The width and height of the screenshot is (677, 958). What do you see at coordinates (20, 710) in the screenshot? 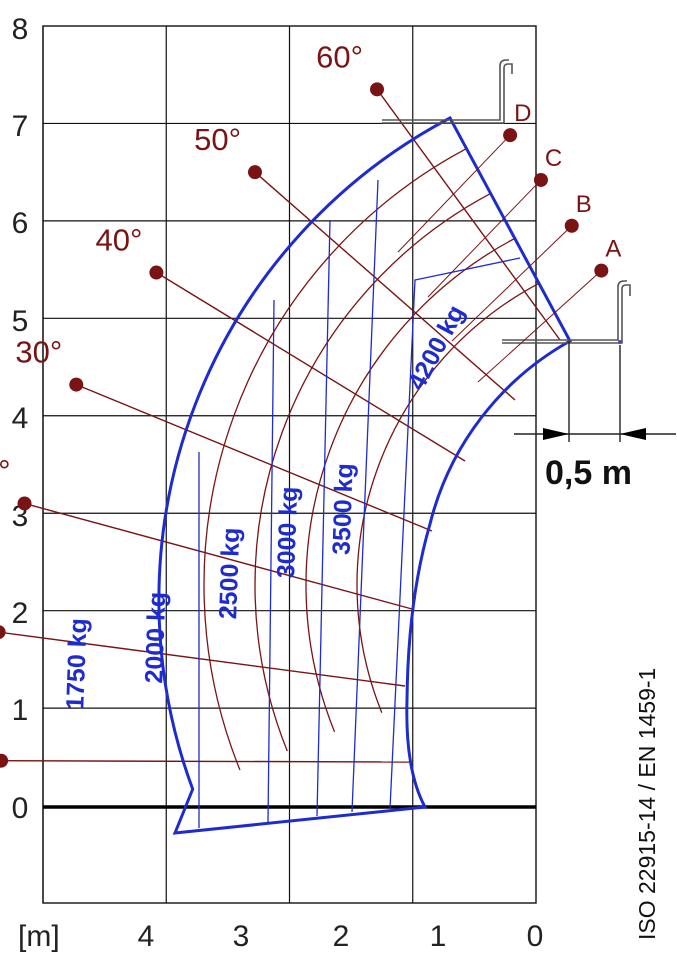
I see `y-tick-label: 1` at bounding box center [20, 710].